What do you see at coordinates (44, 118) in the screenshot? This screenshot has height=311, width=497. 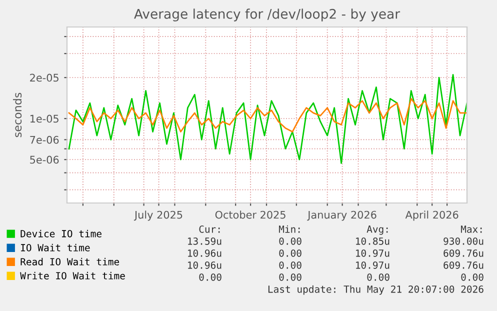 I see `y-tick-label: 1e-05` at bounding box center [44, 118].